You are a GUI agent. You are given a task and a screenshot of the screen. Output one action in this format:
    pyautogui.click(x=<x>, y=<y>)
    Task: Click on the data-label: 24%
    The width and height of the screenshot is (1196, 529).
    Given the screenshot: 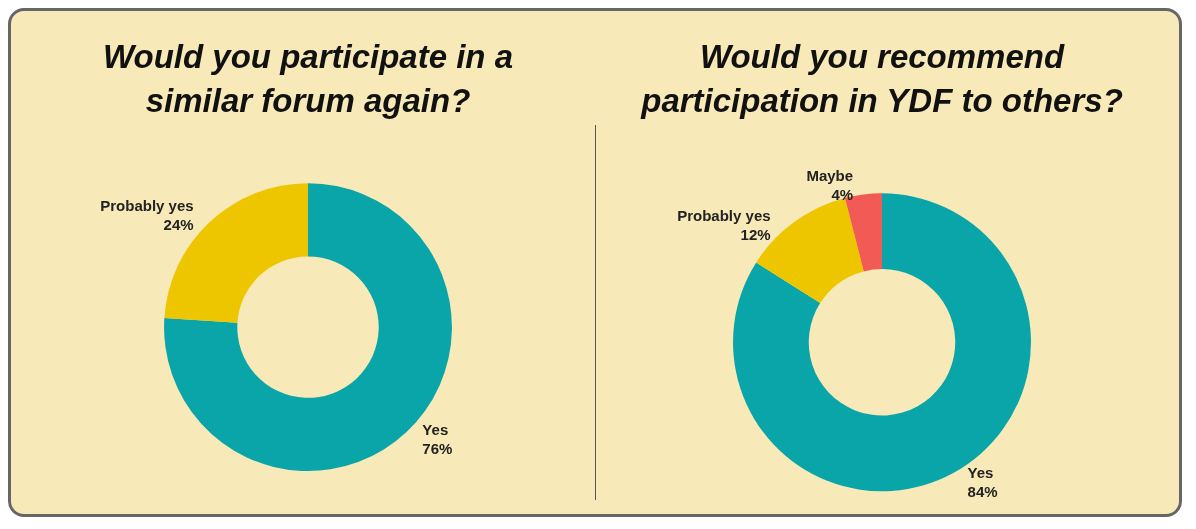 What is the action you would take?
    pyautogui.click(x=178, y=224)
    